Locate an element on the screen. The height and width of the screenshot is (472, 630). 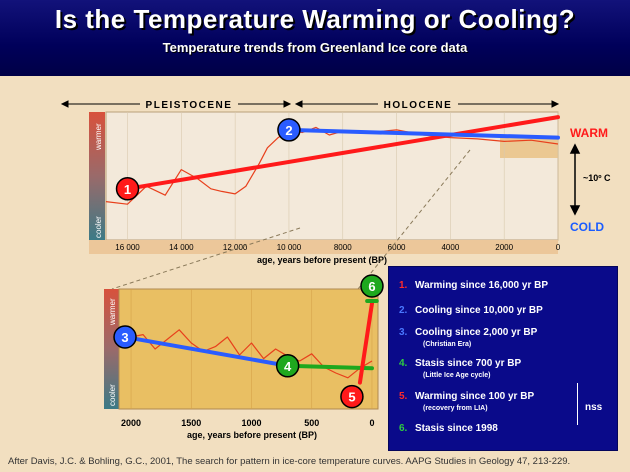
top-warmer-label: warmer is located at coordinates (98, 137).